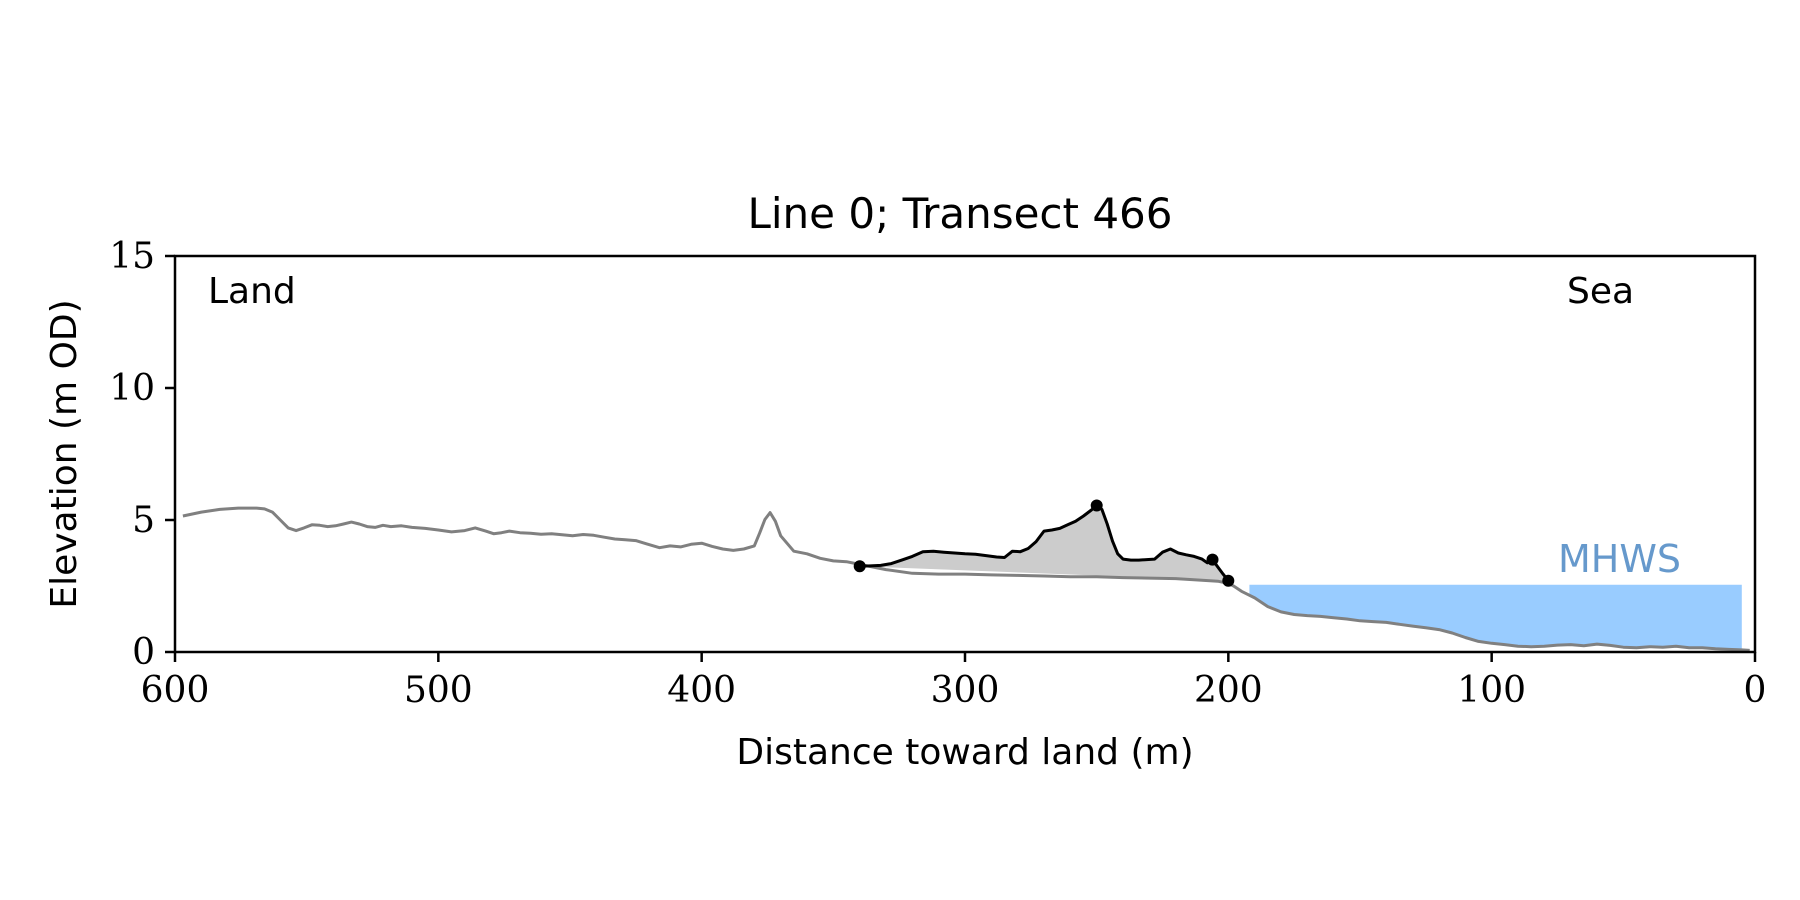 This screenshot has width=1800, height=900. Describe the element at coordinates (64, 453) in the screenshot. I see `y-axis-label: Elevation (m OD)` at that location.